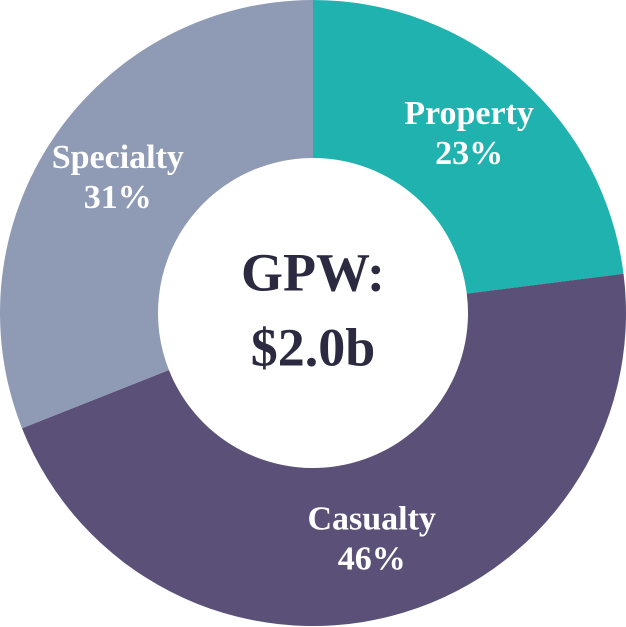  What do you see at coordinates (118, 197) in the screenshot?
I see `value-label: 31%` at bounding box center [118, 197].